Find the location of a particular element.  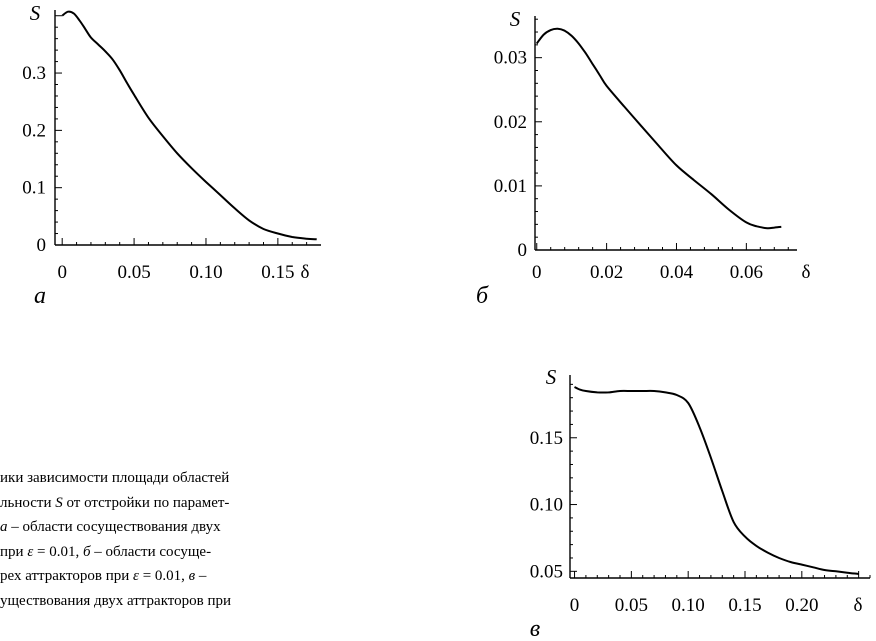

x-tick-label: 0.06 is located at coordinates (746, 272).